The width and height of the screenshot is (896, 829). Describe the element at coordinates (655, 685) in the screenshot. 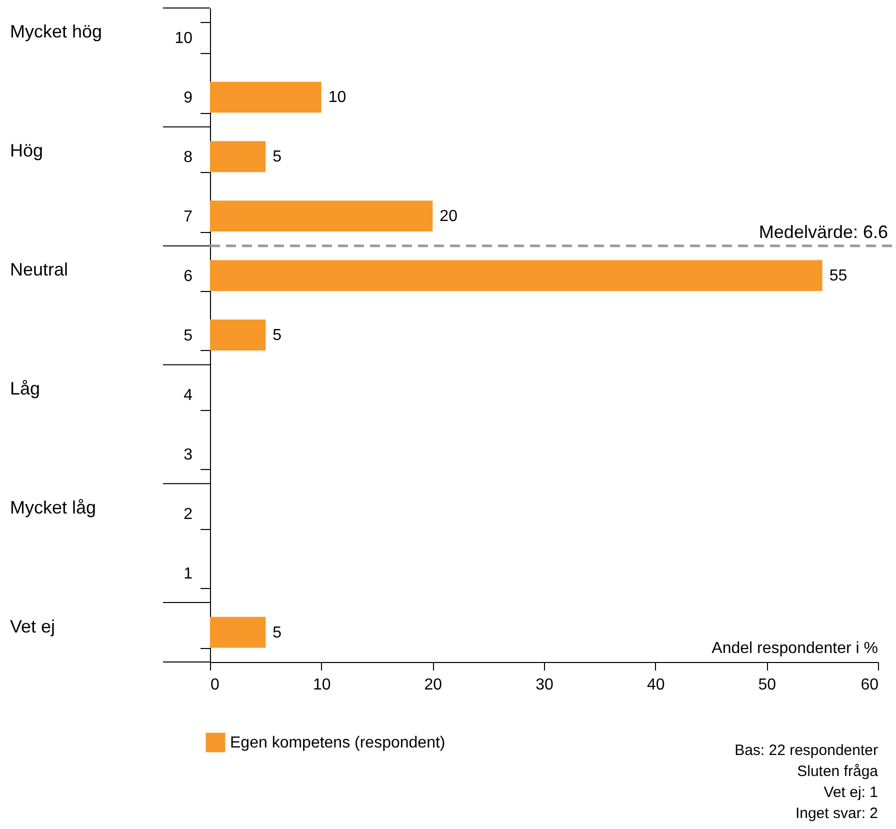

I see `x-tick-label: 40` at that location.